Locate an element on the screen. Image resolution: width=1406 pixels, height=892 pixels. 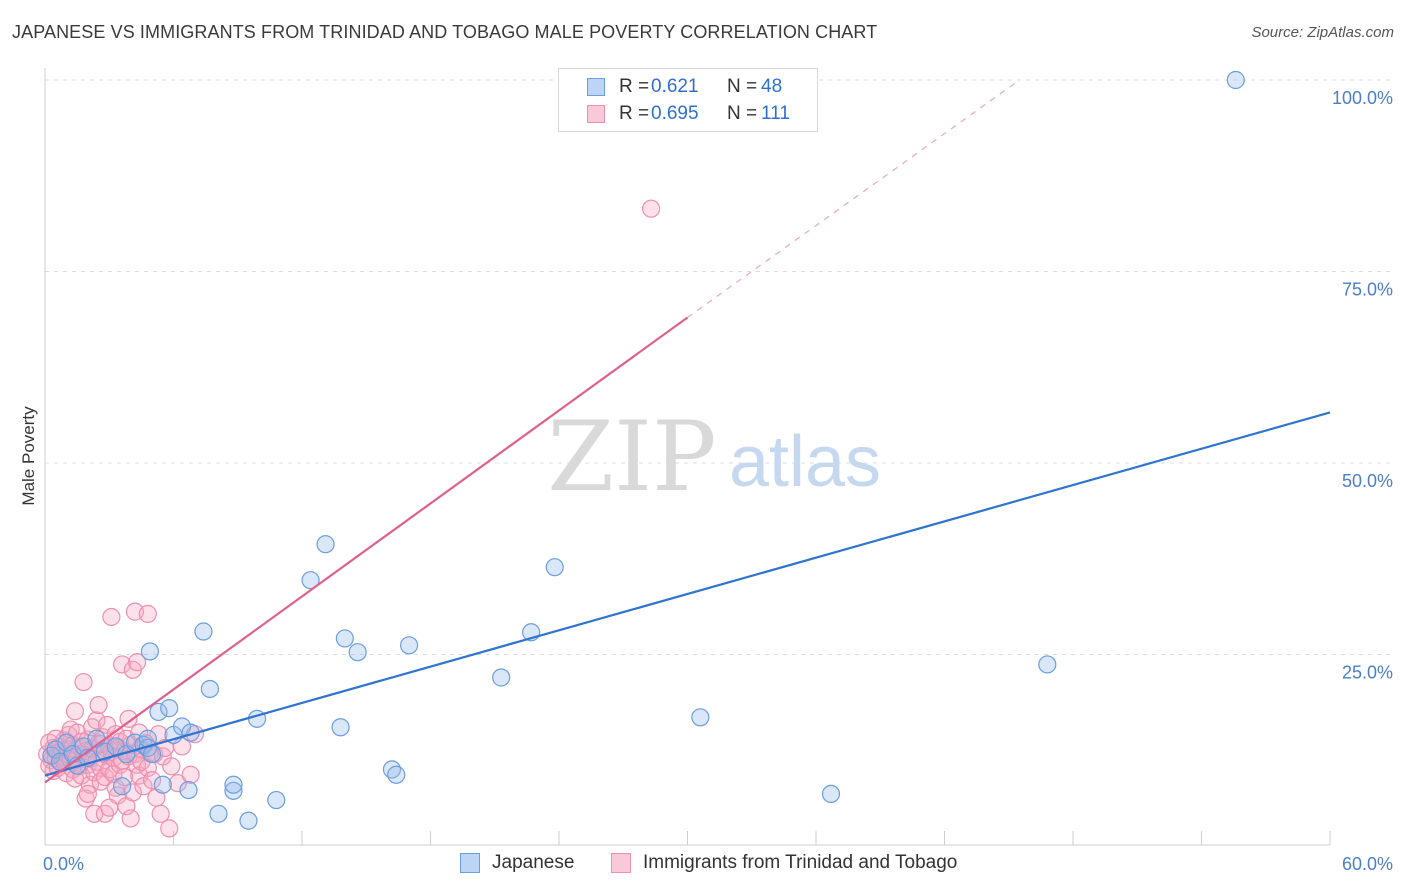
bottom-legend-japanese: Japanese is located at coordinates (517, 863).